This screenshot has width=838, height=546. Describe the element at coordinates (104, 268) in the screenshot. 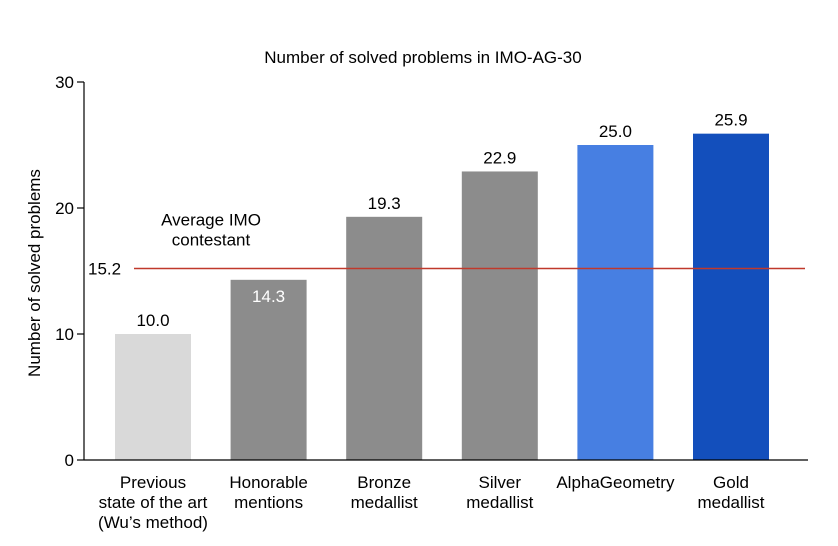

I see `reference-value-label: 15.2` at that location.